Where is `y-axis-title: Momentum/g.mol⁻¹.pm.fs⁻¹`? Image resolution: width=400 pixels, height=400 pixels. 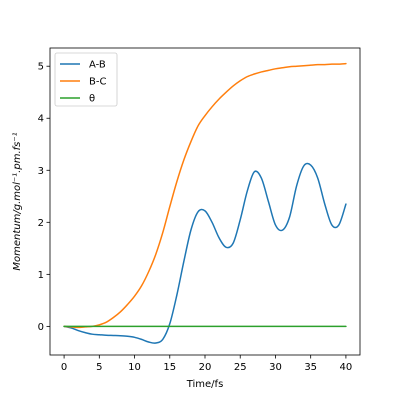 y-axis-title: Momentum/g.mol⁻¹.pm.fs⁻¹ is located at coordinates (17, 201).